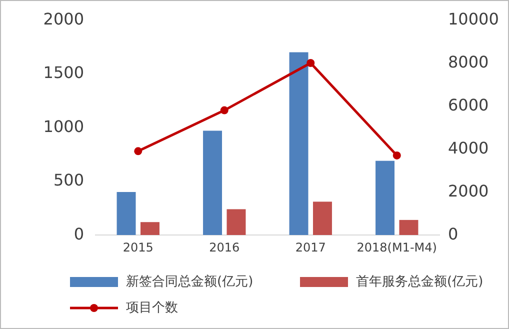 The image size is (509, 329). I want to click on y2-tick-label: 8000, so click(468, 62).